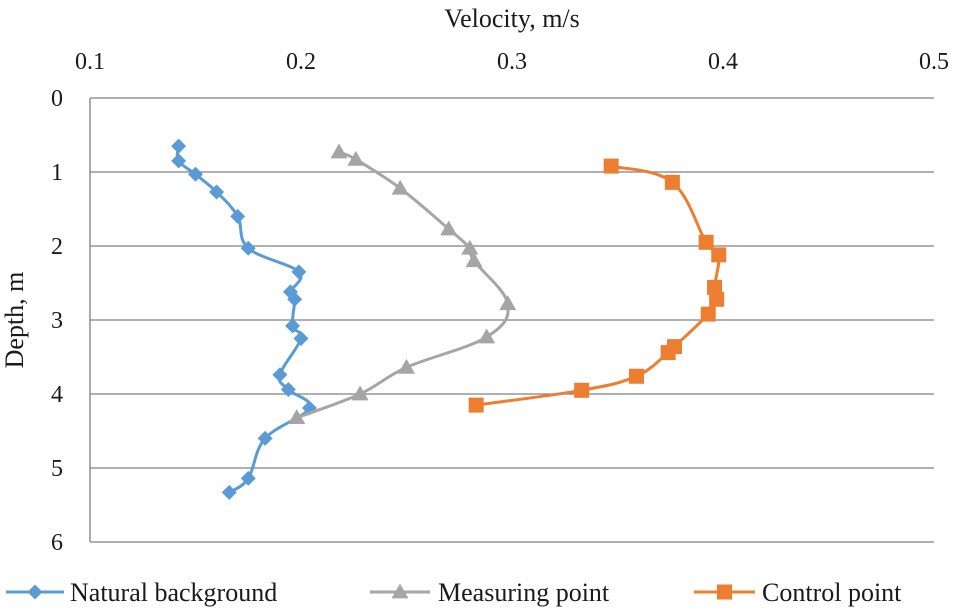  I want to click on x-axis-tick-labels: 0.1 0.2 0.3 0.4 0.5, so click(512, 62).